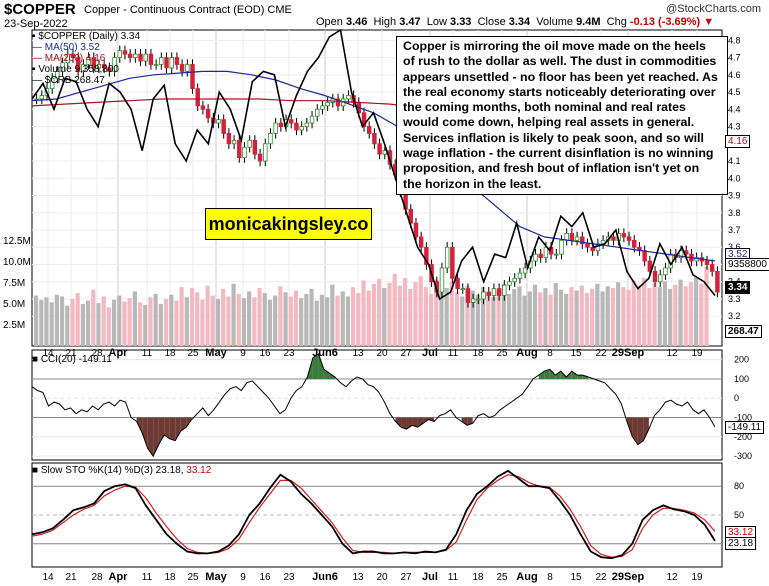 This screenshot has height=586, width=769. Describe the element at coordinates (71, 577) in the screenshot. I see `x-tick-label-bottom: 21` at that location.